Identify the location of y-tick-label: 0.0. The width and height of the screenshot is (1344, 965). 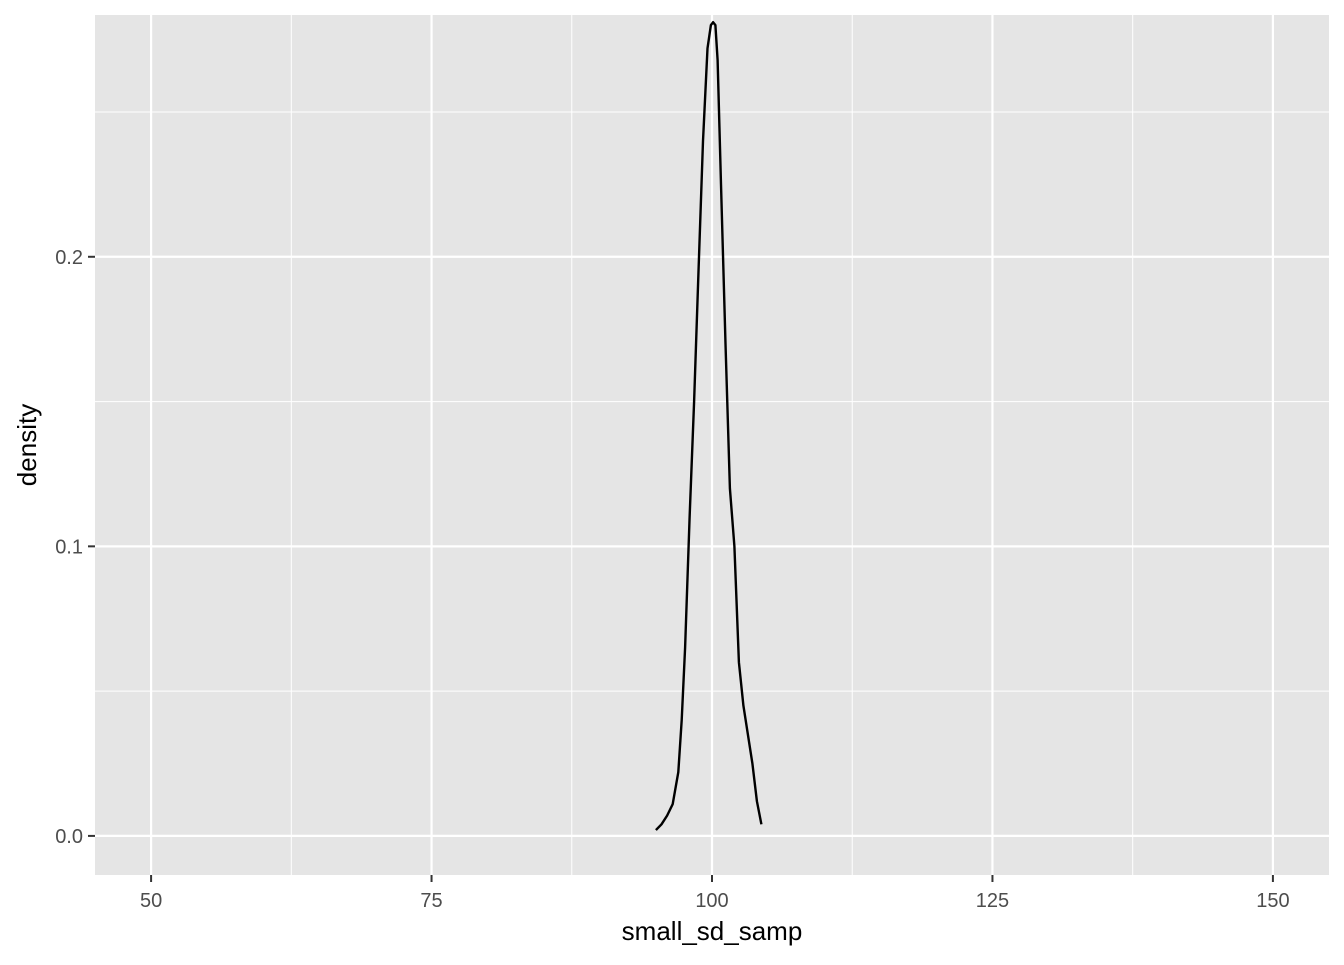
(69, 837).